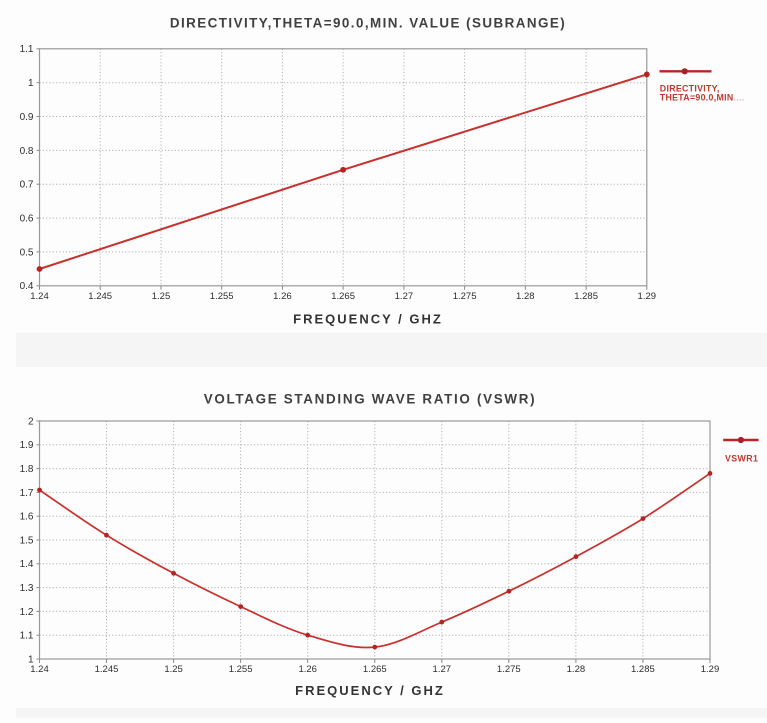 The image size is (767, 723). What do you see at coordinates (27, 219) in the screenshot?
I see `svg-text: 0.6` at bounding box center [27, 219].